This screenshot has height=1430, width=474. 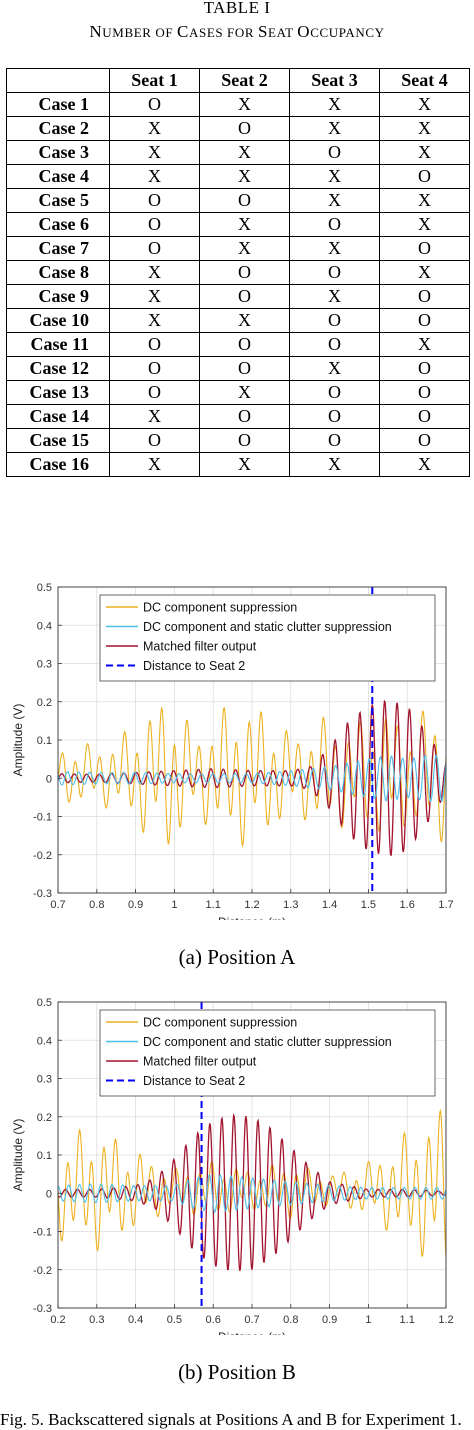 What do you see at coordinates (44, 1003) in the screenshot?
I see `y-tick-label: 0.5` at bounding box center [44, 1003].